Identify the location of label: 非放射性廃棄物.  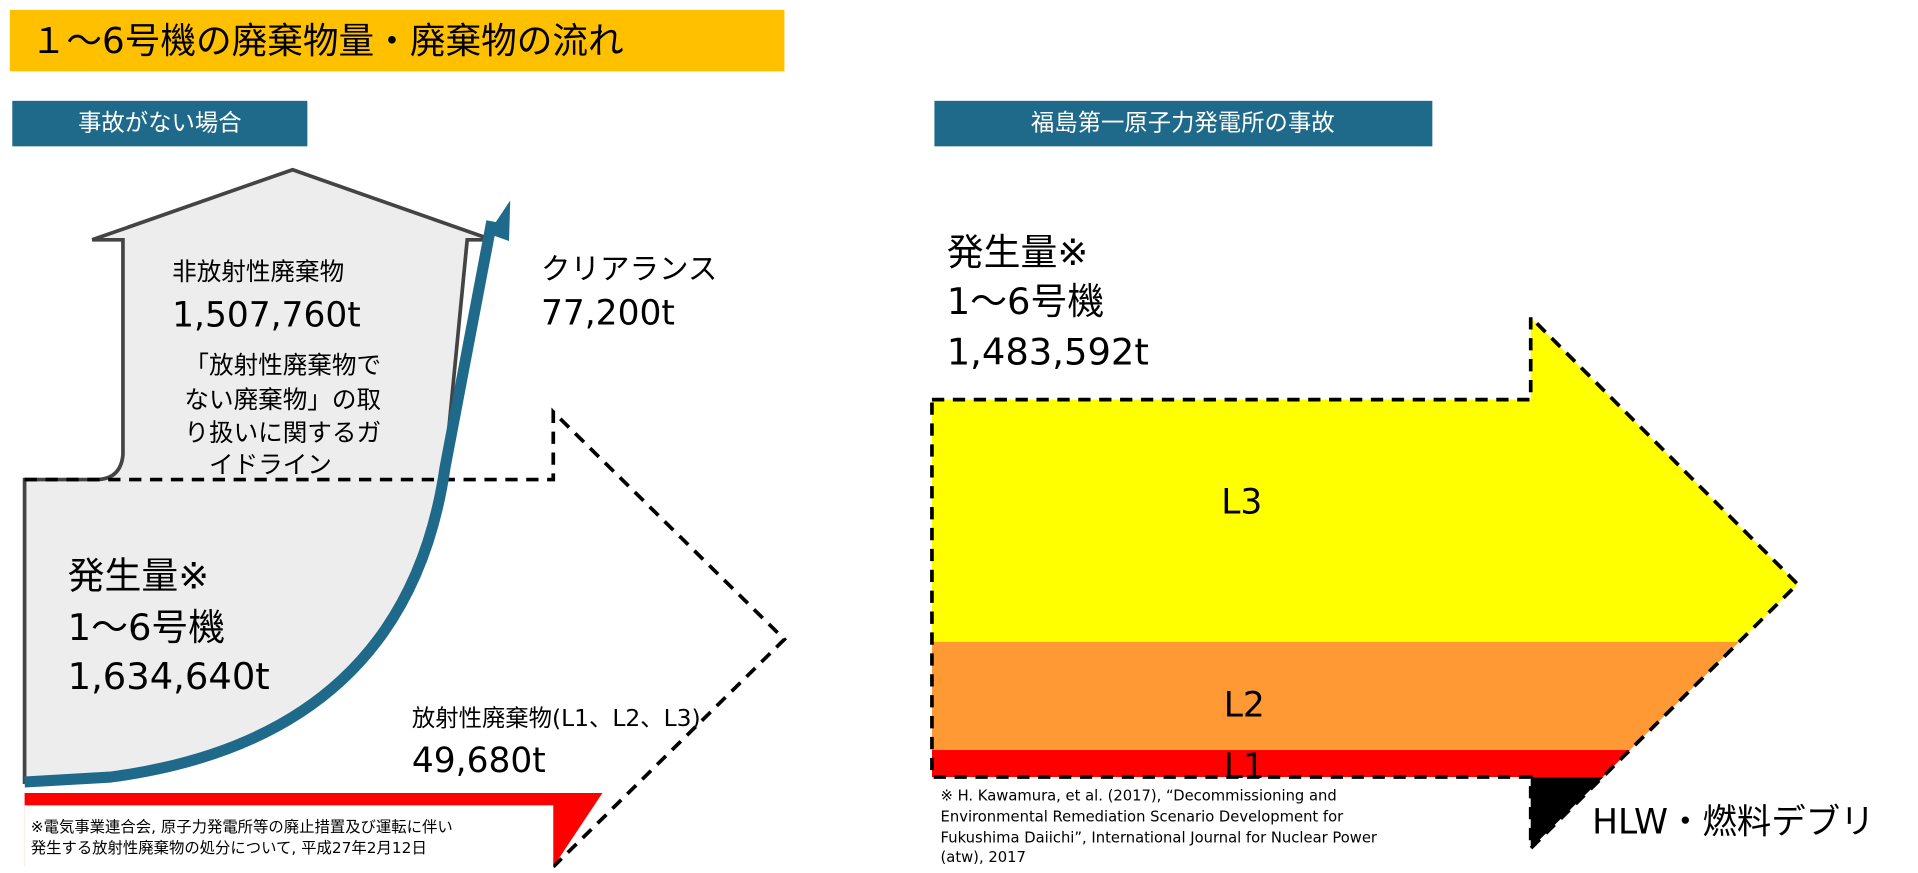
(258, 271).